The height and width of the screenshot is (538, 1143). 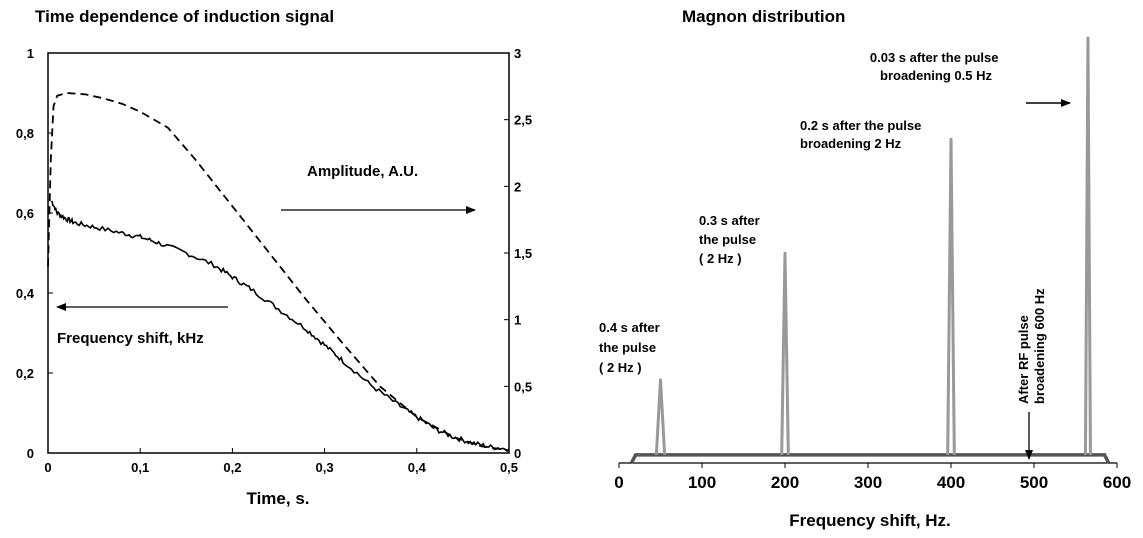 What do you see at coordinates (763, 16) in the screenshot?
I see `right-chart-title: Magnon distribution` at bounding box center [763, 16].